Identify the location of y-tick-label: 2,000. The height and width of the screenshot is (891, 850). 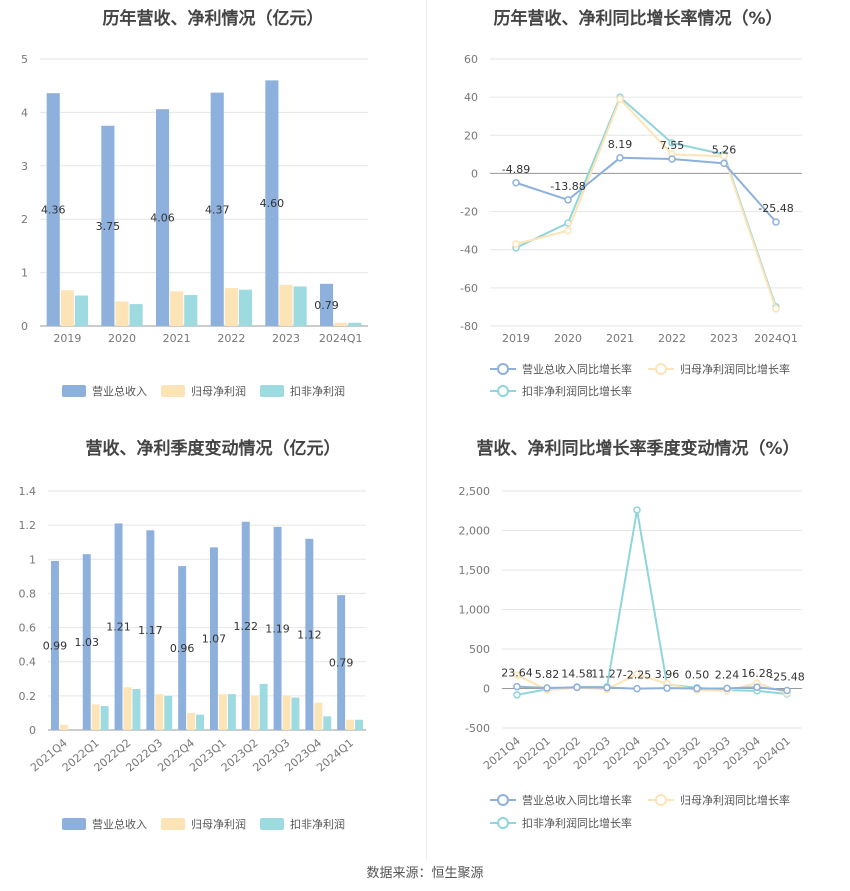
(475, 531).